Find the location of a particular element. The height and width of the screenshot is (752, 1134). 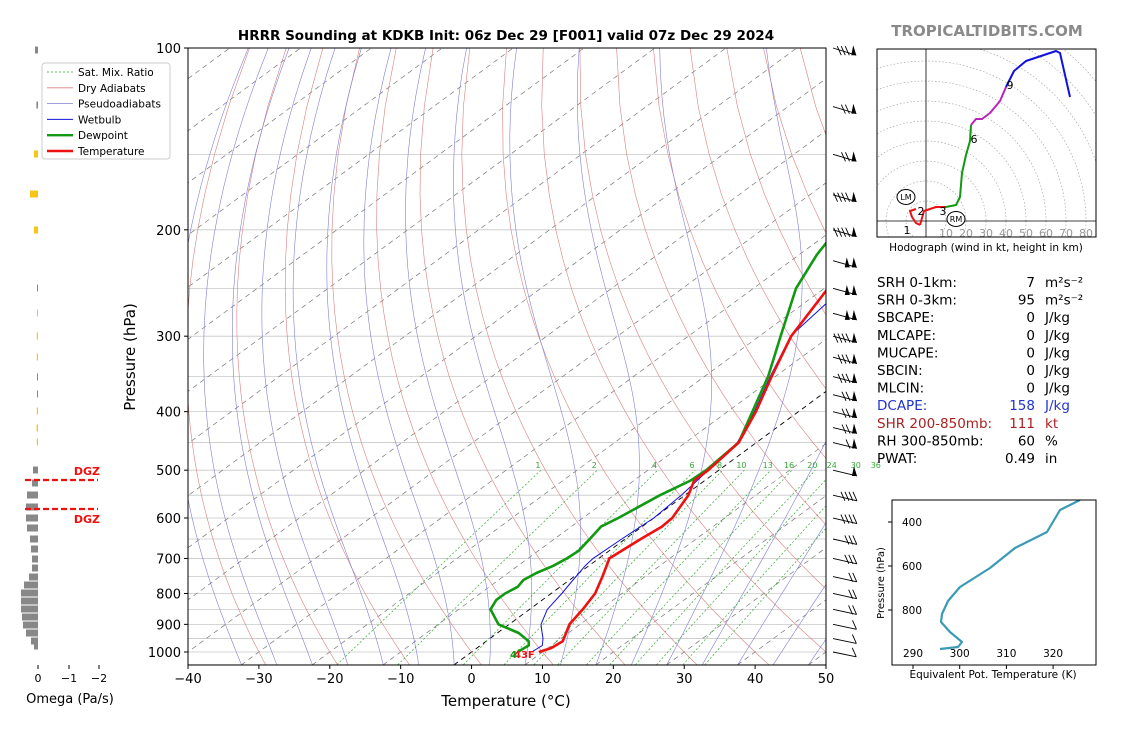

y-tick-label: 200 is located at coordinates (168, 231).